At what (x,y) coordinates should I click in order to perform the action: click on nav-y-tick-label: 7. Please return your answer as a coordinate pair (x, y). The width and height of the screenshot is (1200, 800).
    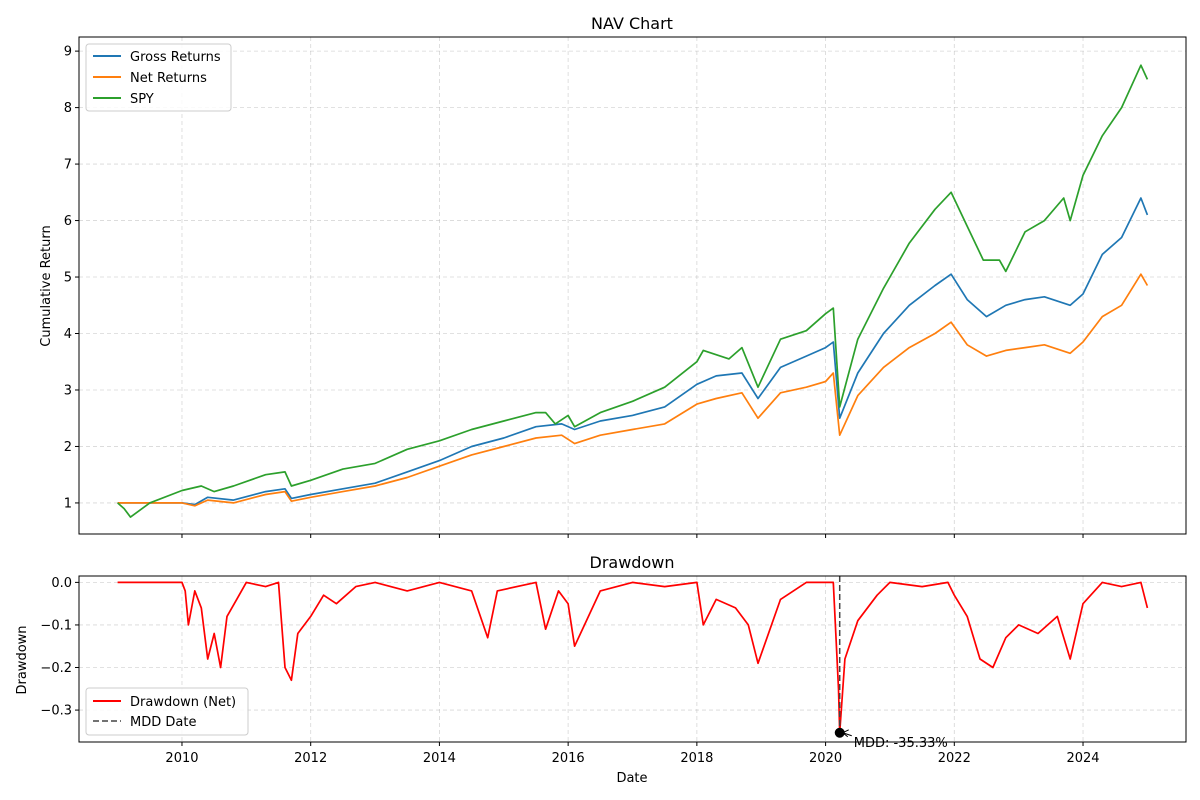
    Looking at the image, I should click on (68, 165).